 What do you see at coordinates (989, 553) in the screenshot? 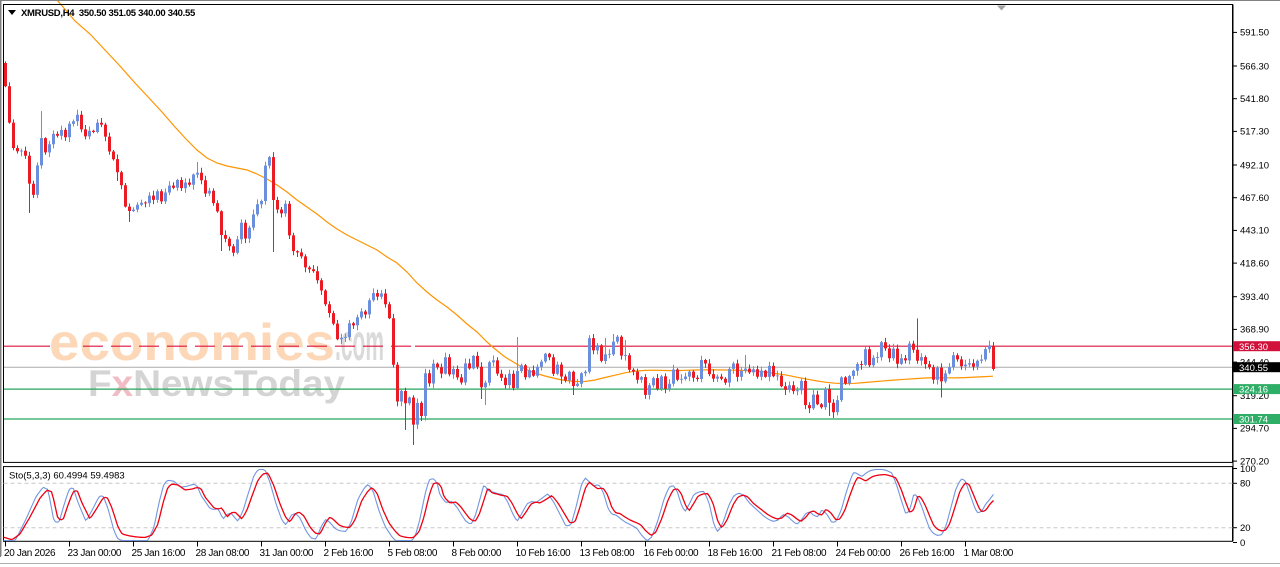
I see `svg-text: 1 Mar 08:00` at bounding box center [989, 553].